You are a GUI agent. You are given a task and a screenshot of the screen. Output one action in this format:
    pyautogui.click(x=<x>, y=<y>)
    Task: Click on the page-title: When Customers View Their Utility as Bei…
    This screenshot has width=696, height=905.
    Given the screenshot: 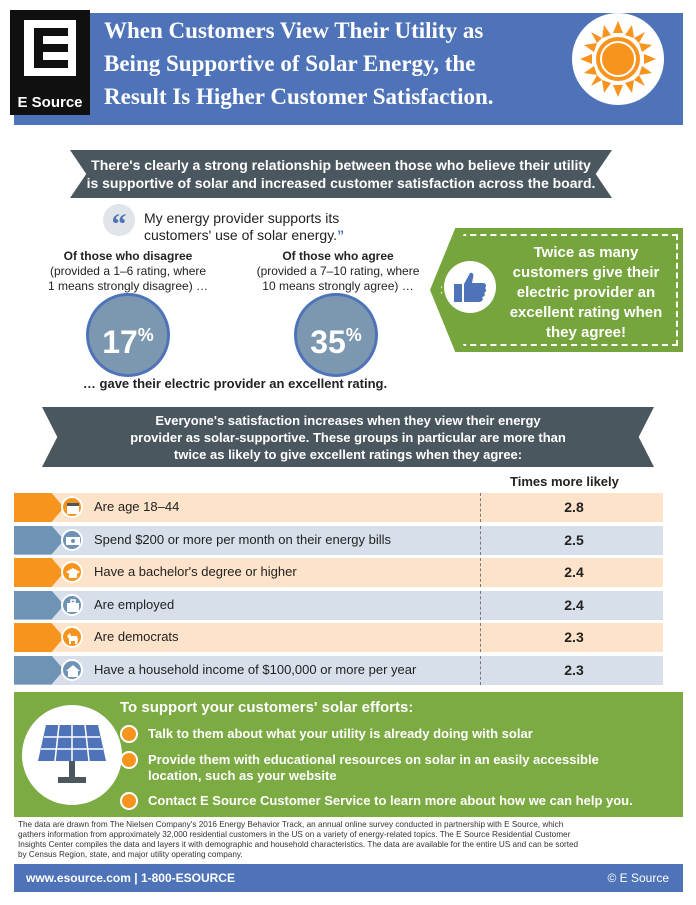 What is the action you would take?
    pyautogui.click(x=329, y=63)
    